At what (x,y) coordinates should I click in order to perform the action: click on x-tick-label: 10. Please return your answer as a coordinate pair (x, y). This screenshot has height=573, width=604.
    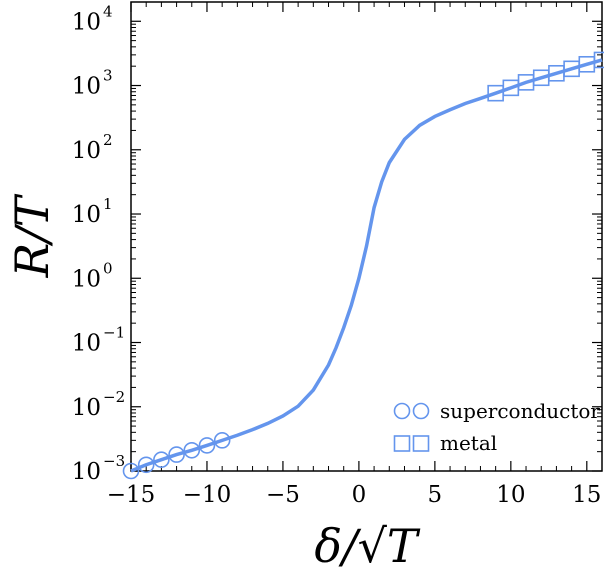
    Looking at the image, I should click on (510, 495).